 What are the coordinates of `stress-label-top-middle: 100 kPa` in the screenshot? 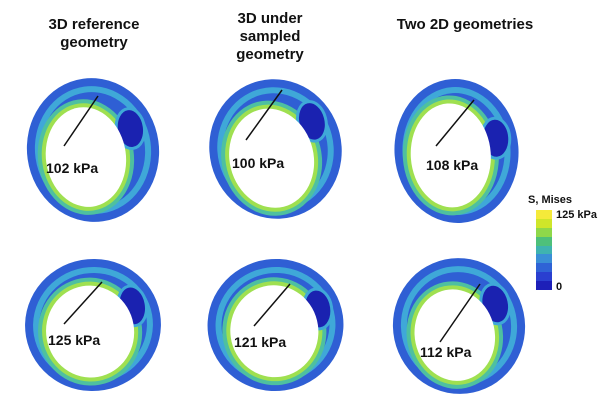 It's located at (258, 163).